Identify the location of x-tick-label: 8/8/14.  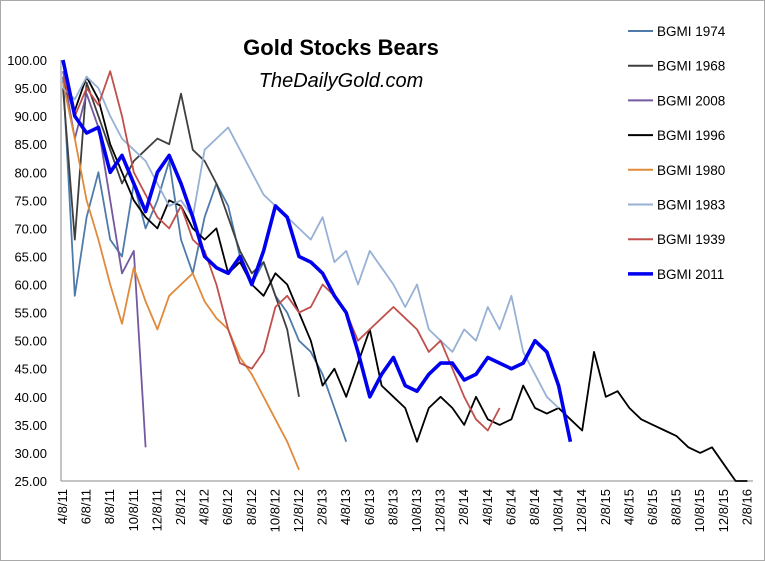
(534, 507).